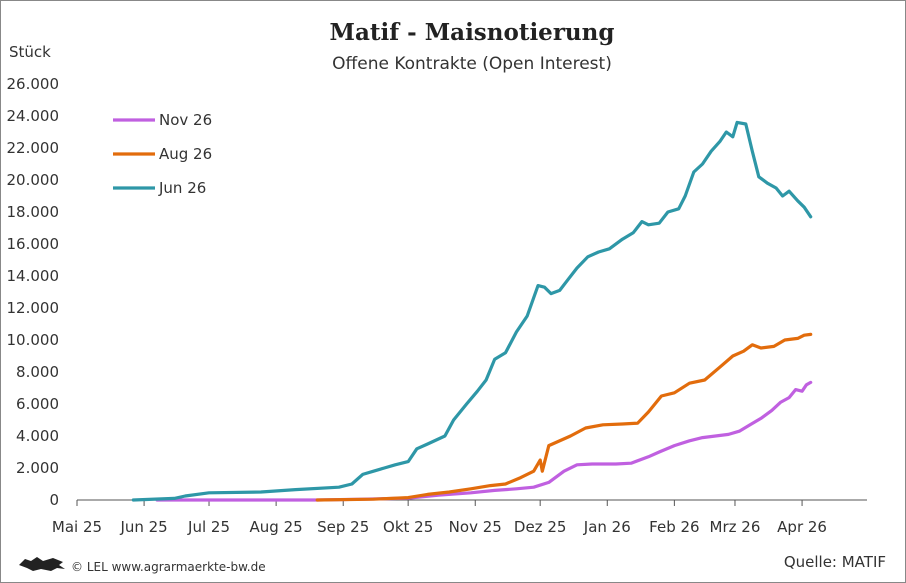 The height and width of the screenshot is (583, 906). Describe the element at coordinates (54, 500) in the screenshot. I see `y-tick-label: 0` at that location.